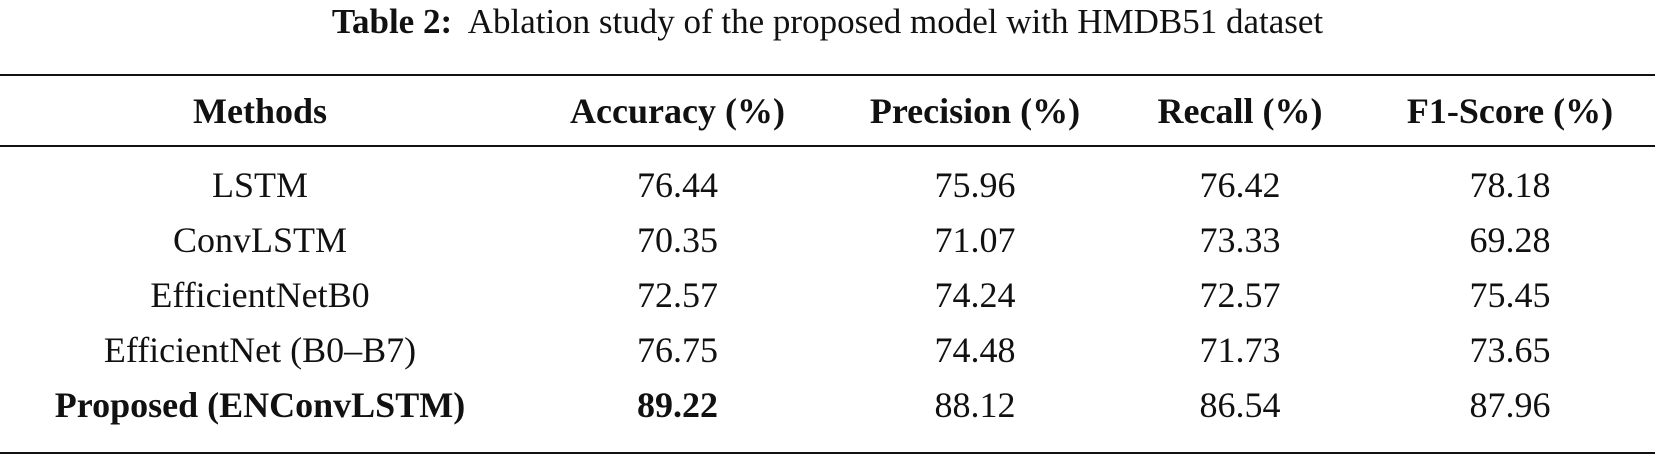 The image size is (1655, 457). I want to click on precision-cell: 74.24, so click(975, 294).